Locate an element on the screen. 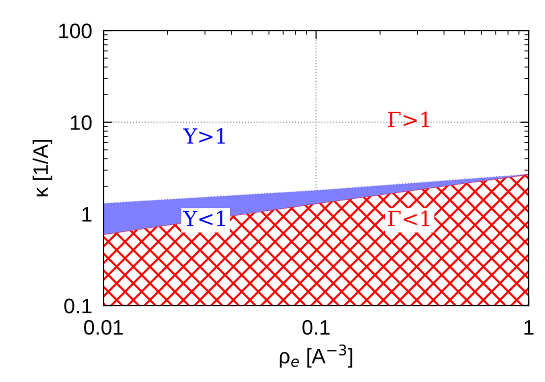 The width and height of the screenshot is (545, 382). x-tick-label: 0.1 is located at coordinates (316, 327).